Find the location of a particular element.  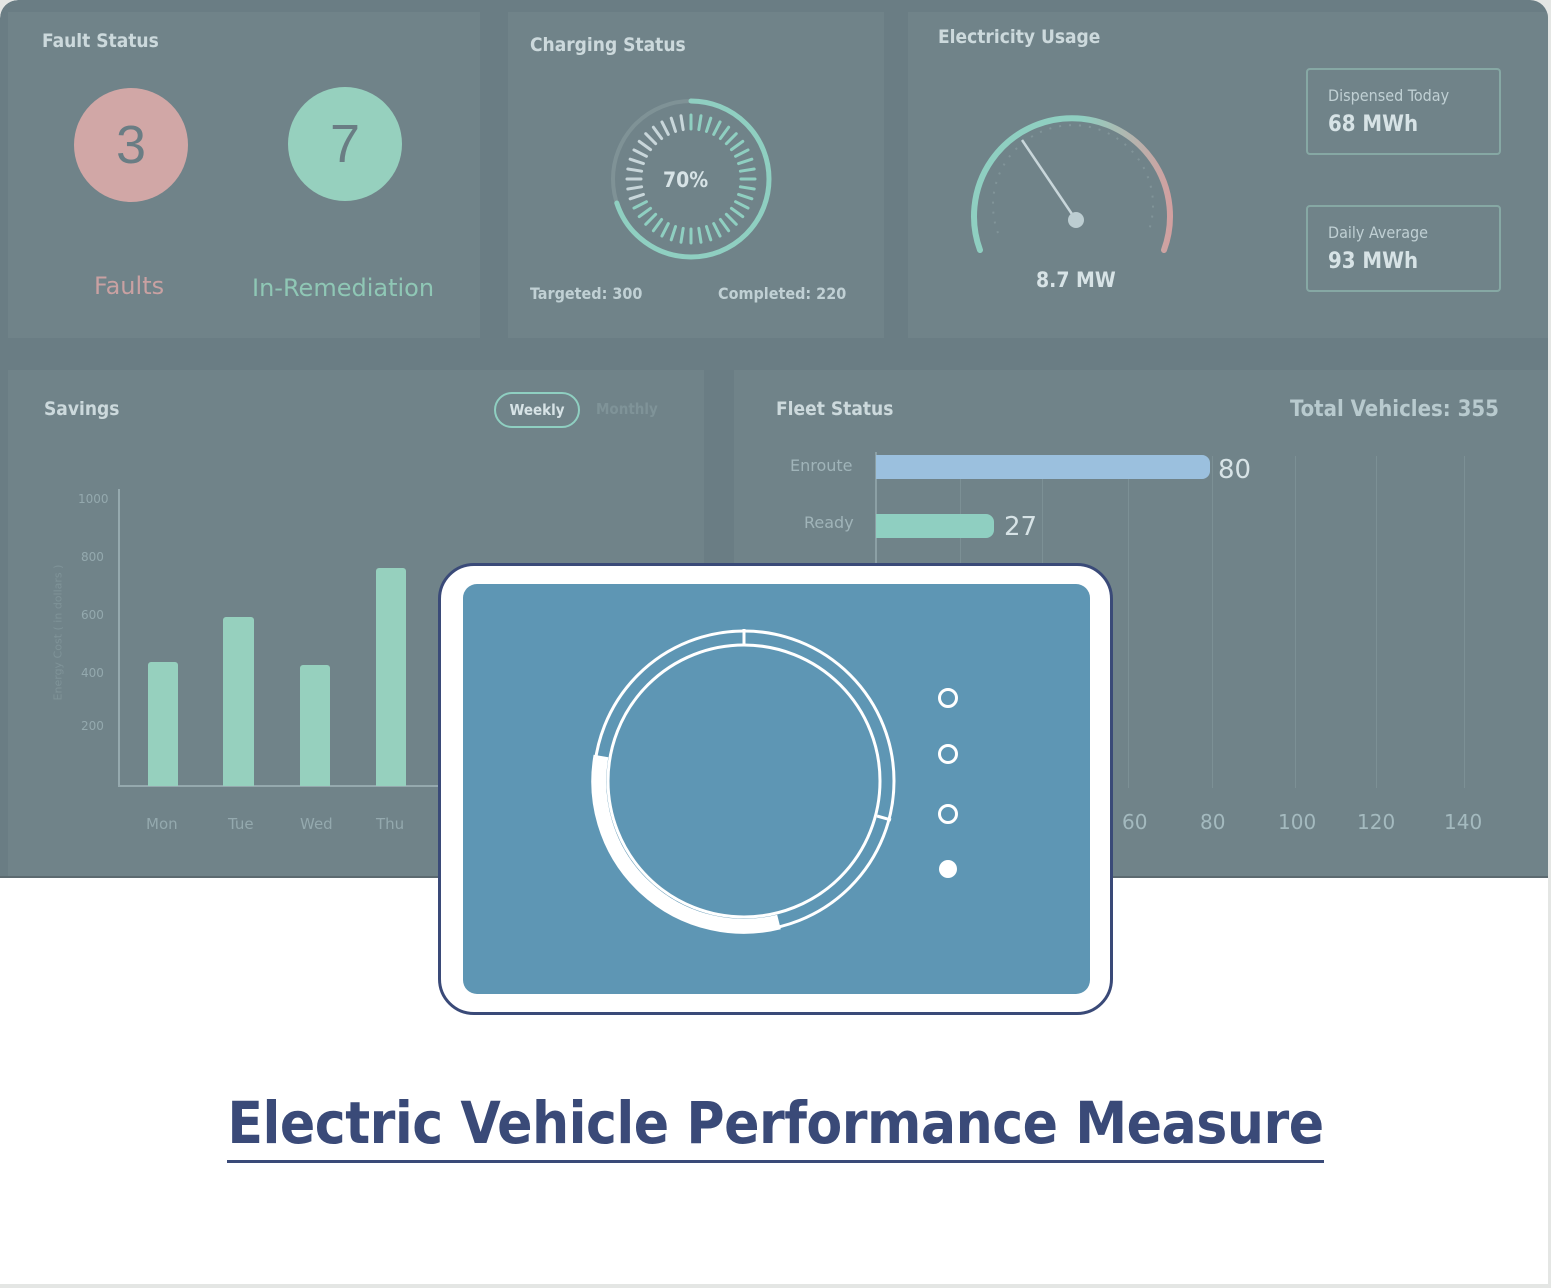

y-tick: 600 is located at coordinates (92, 615).